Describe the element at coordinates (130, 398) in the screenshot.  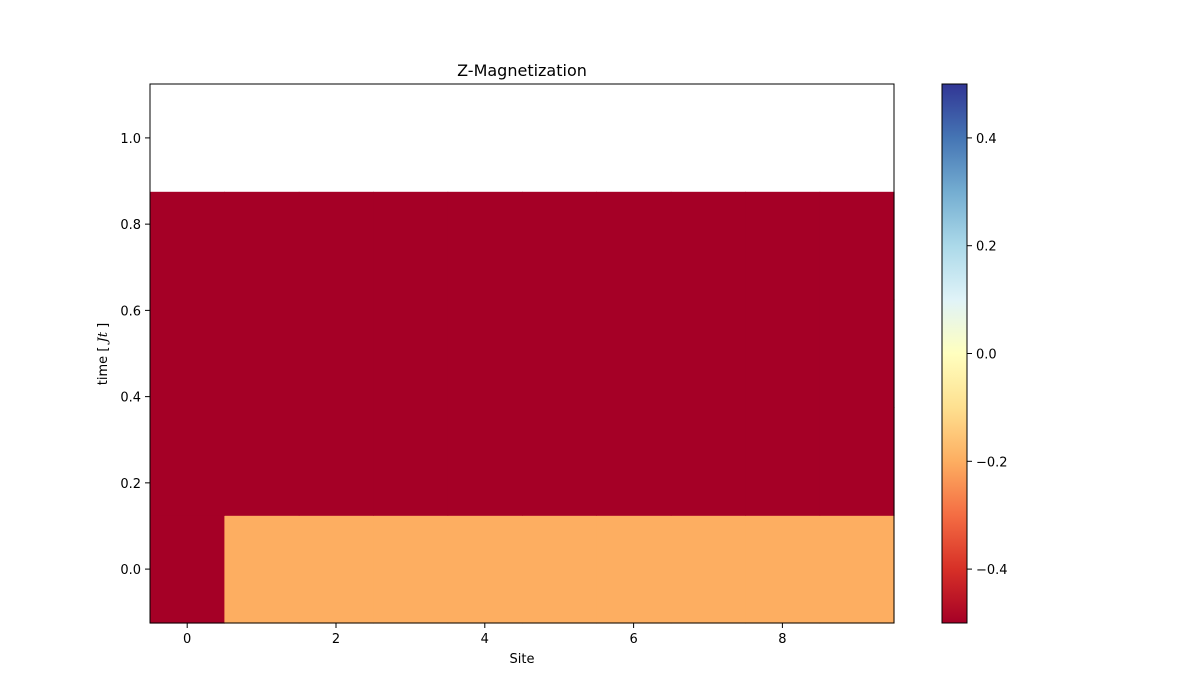
I see `y-tick-label: 0.4` at that location.